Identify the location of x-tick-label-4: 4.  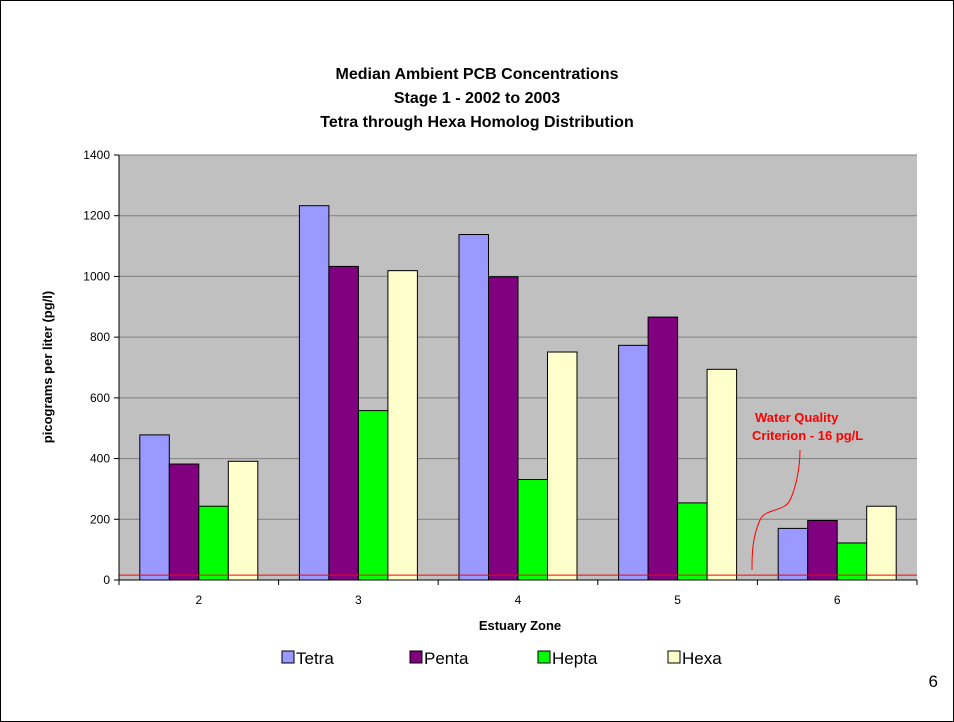
(518, 600).